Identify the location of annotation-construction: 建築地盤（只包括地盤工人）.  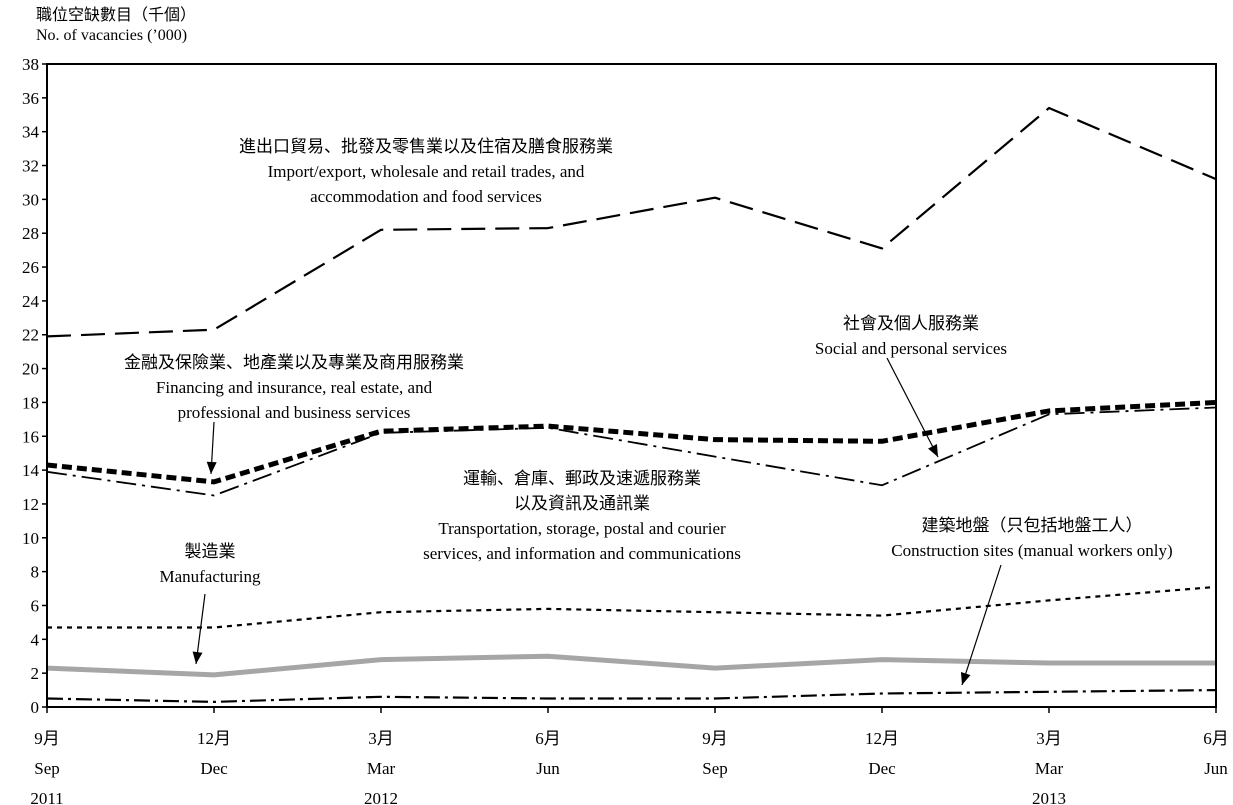
(1032, 525).